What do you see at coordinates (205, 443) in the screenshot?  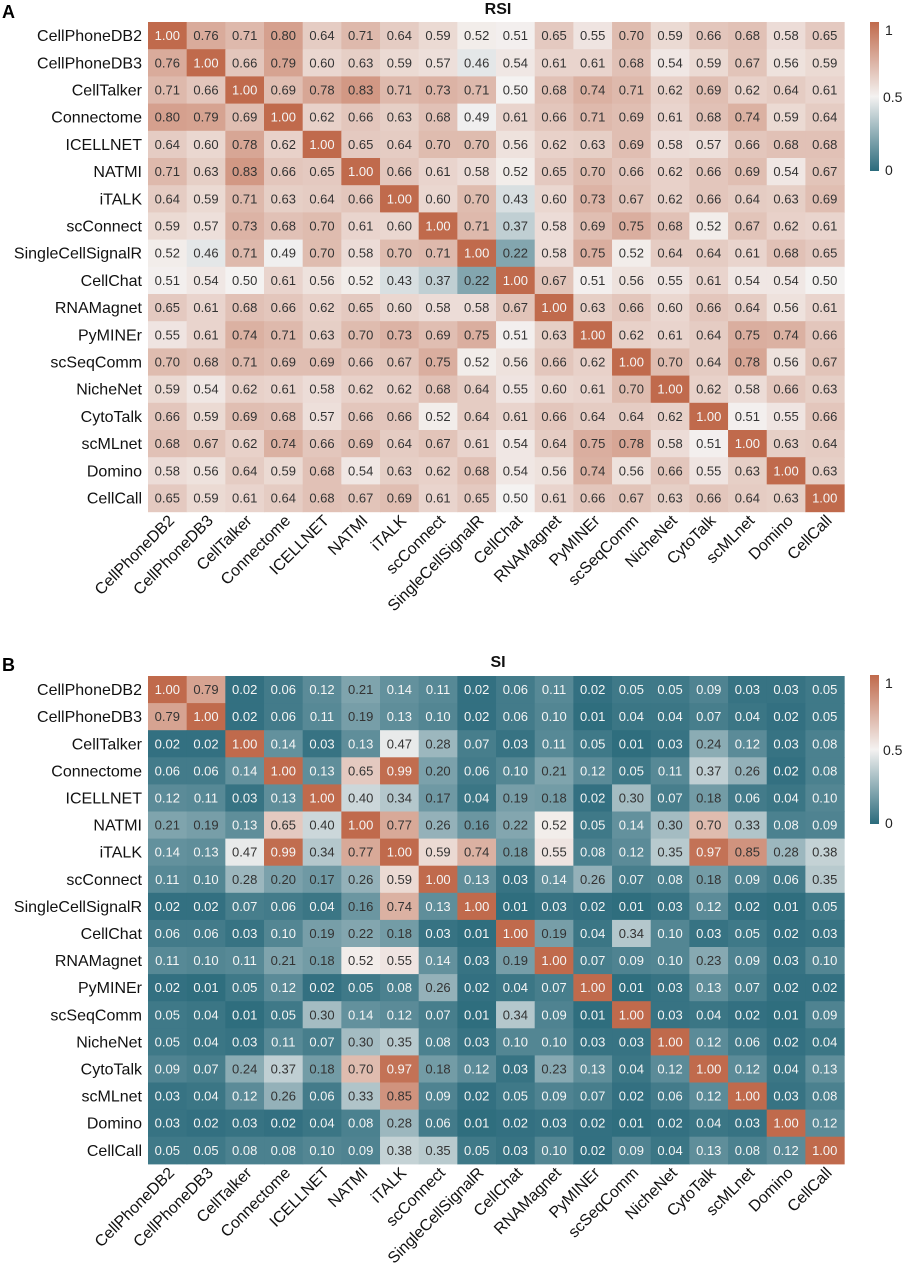 I see `heatmap-cell-value: 0.67` at bounding box center [205, 443].